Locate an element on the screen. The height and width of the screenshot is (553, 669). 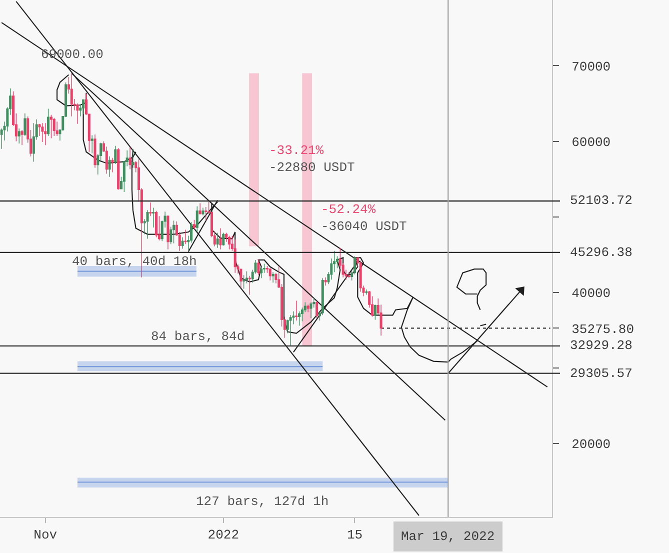
ref-line-label: 32929.28 is located at coordinates (601, 345).